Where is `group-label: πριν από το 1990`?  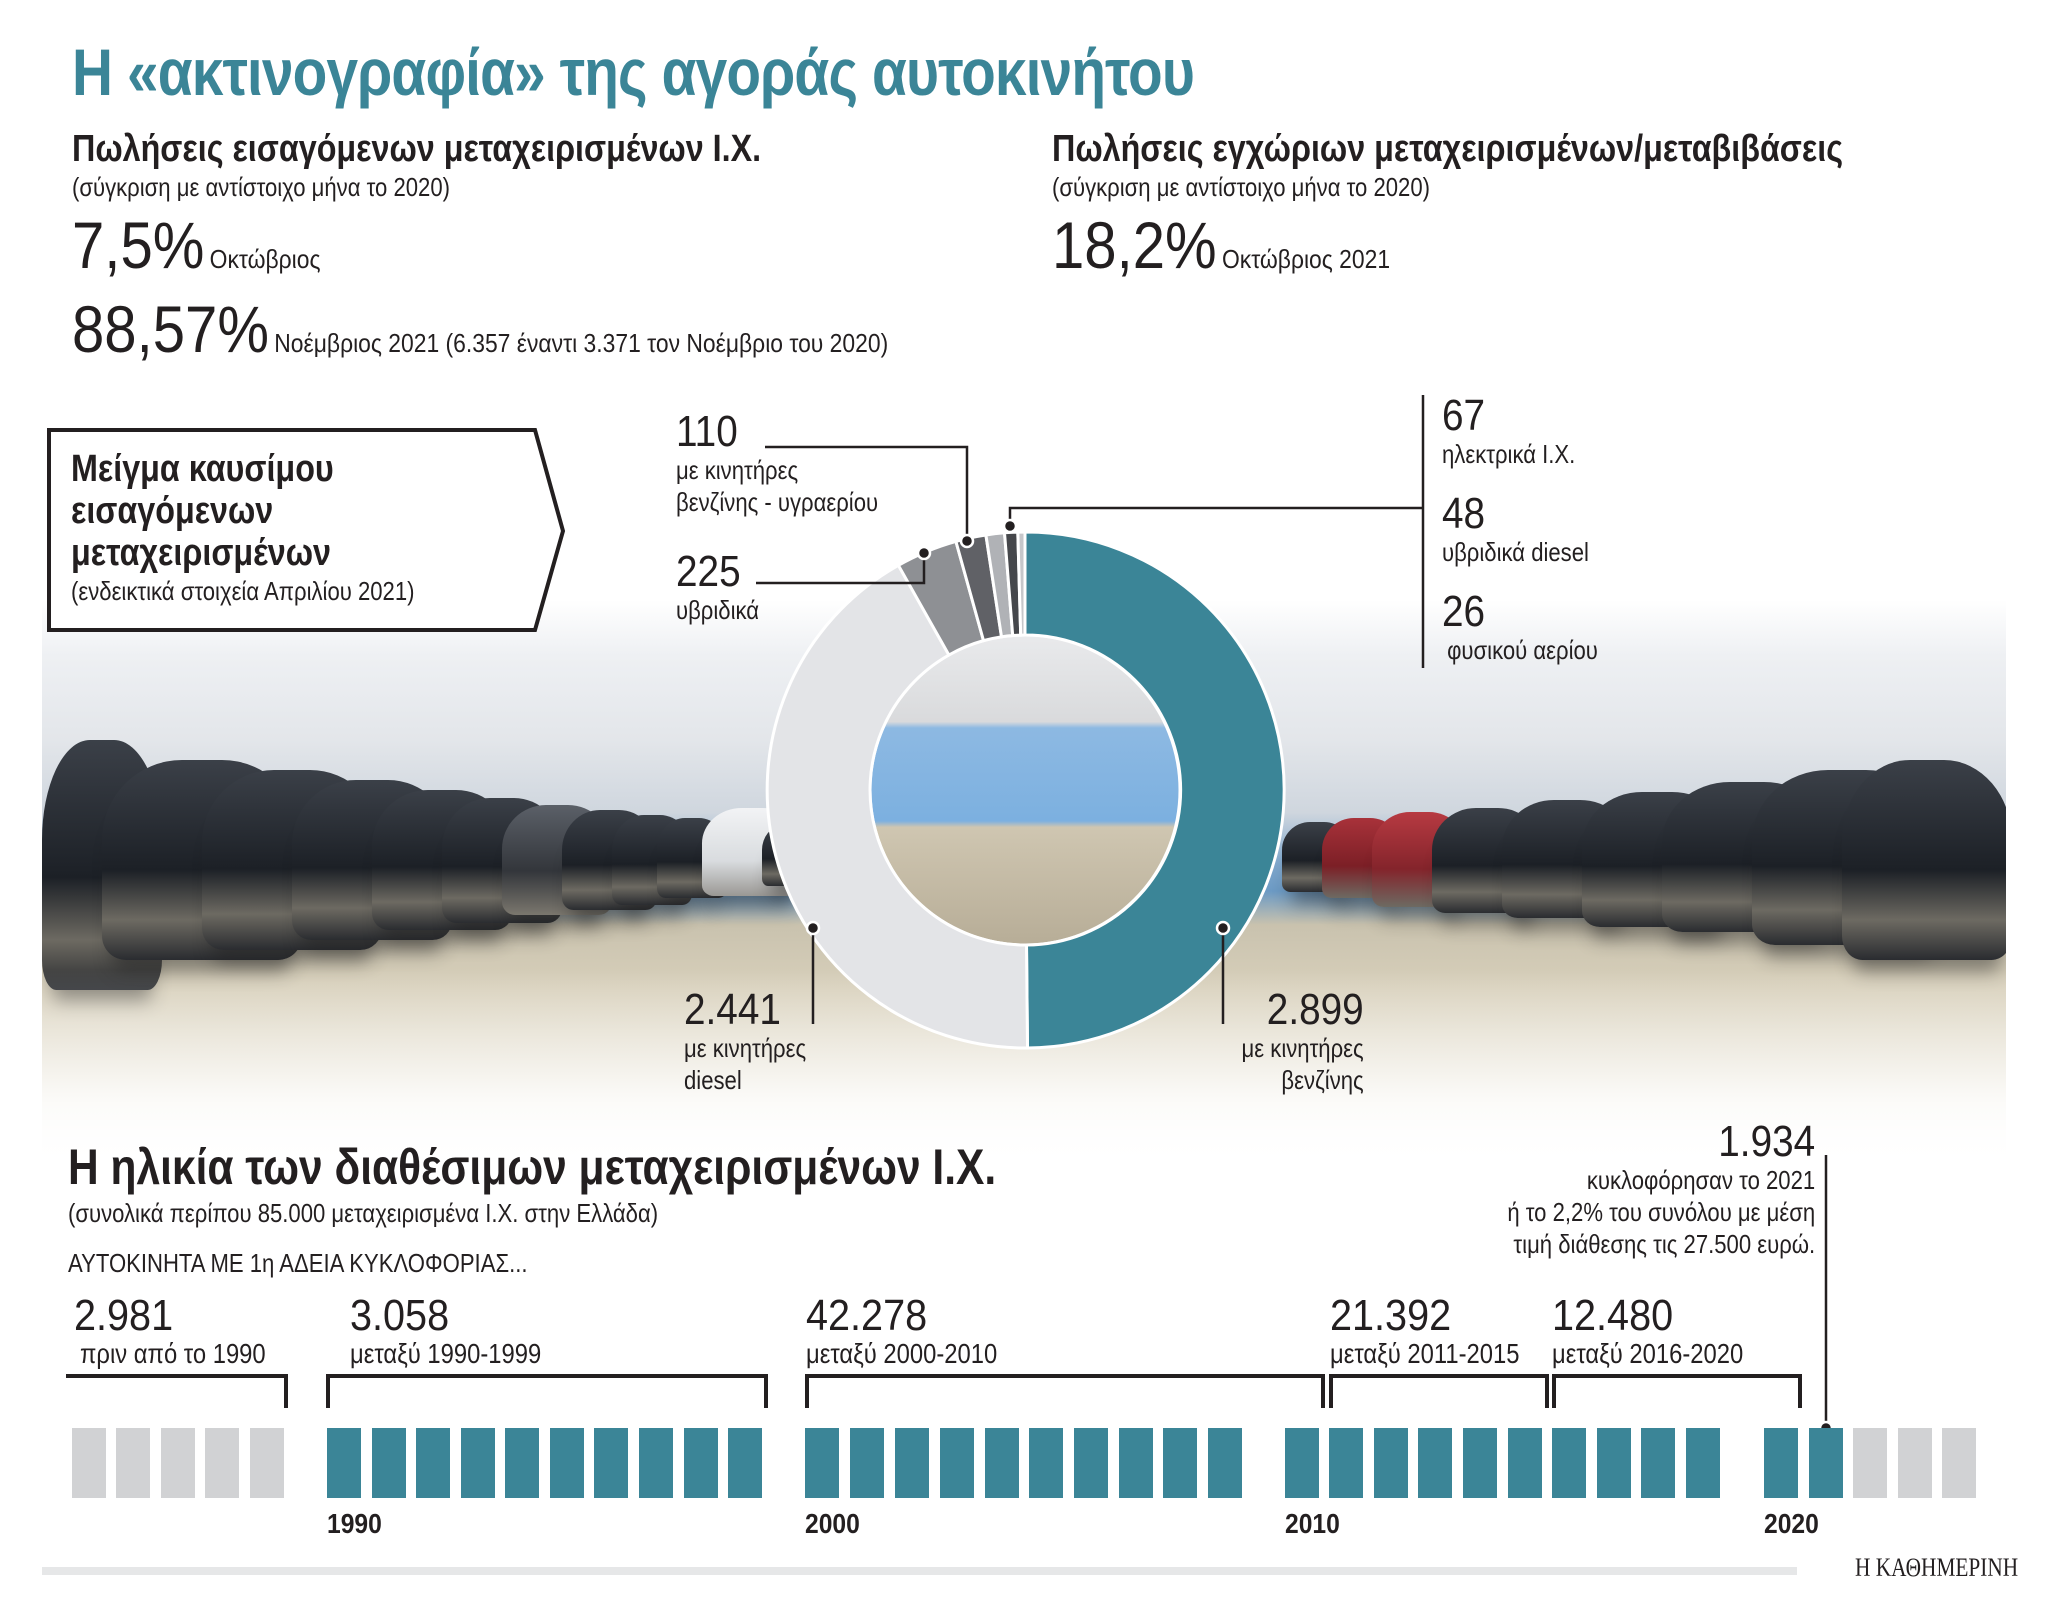 group-label: πριν από το 1990 is located at coordinates (173, 1353).